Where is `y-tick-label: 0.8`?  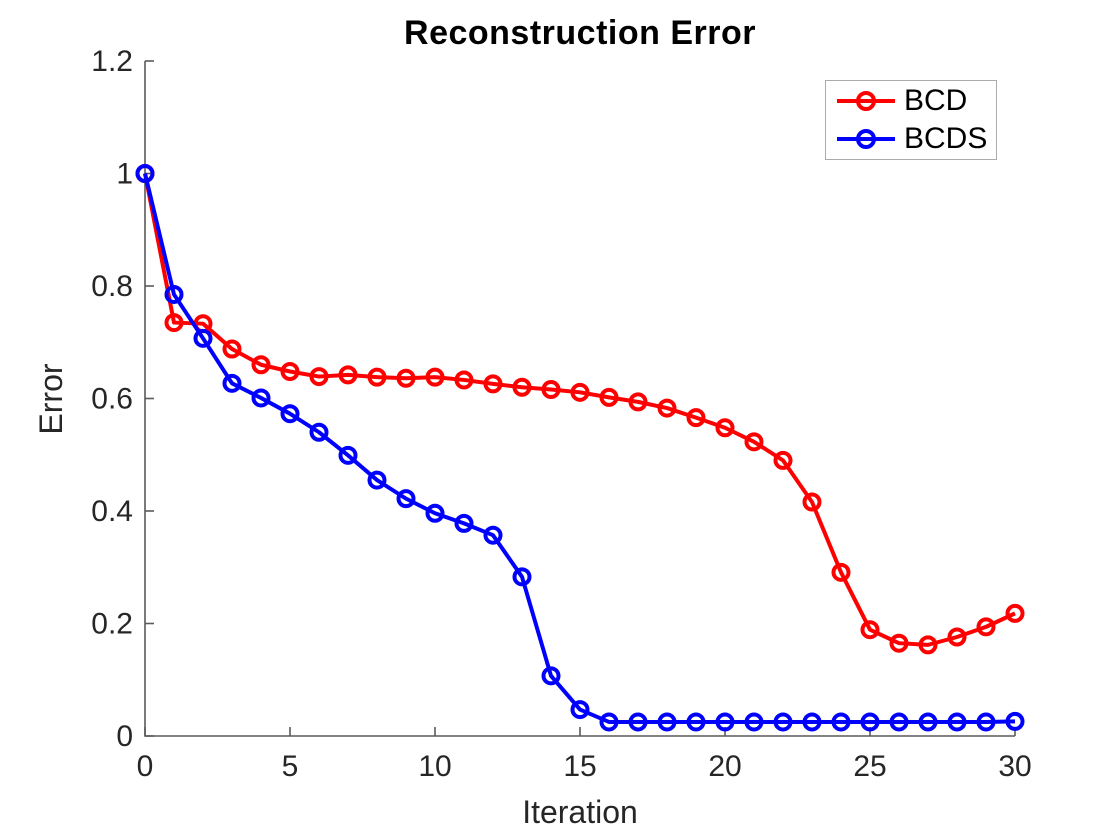
y-tick-label: 0.8 is located at coordinates (112, 286).